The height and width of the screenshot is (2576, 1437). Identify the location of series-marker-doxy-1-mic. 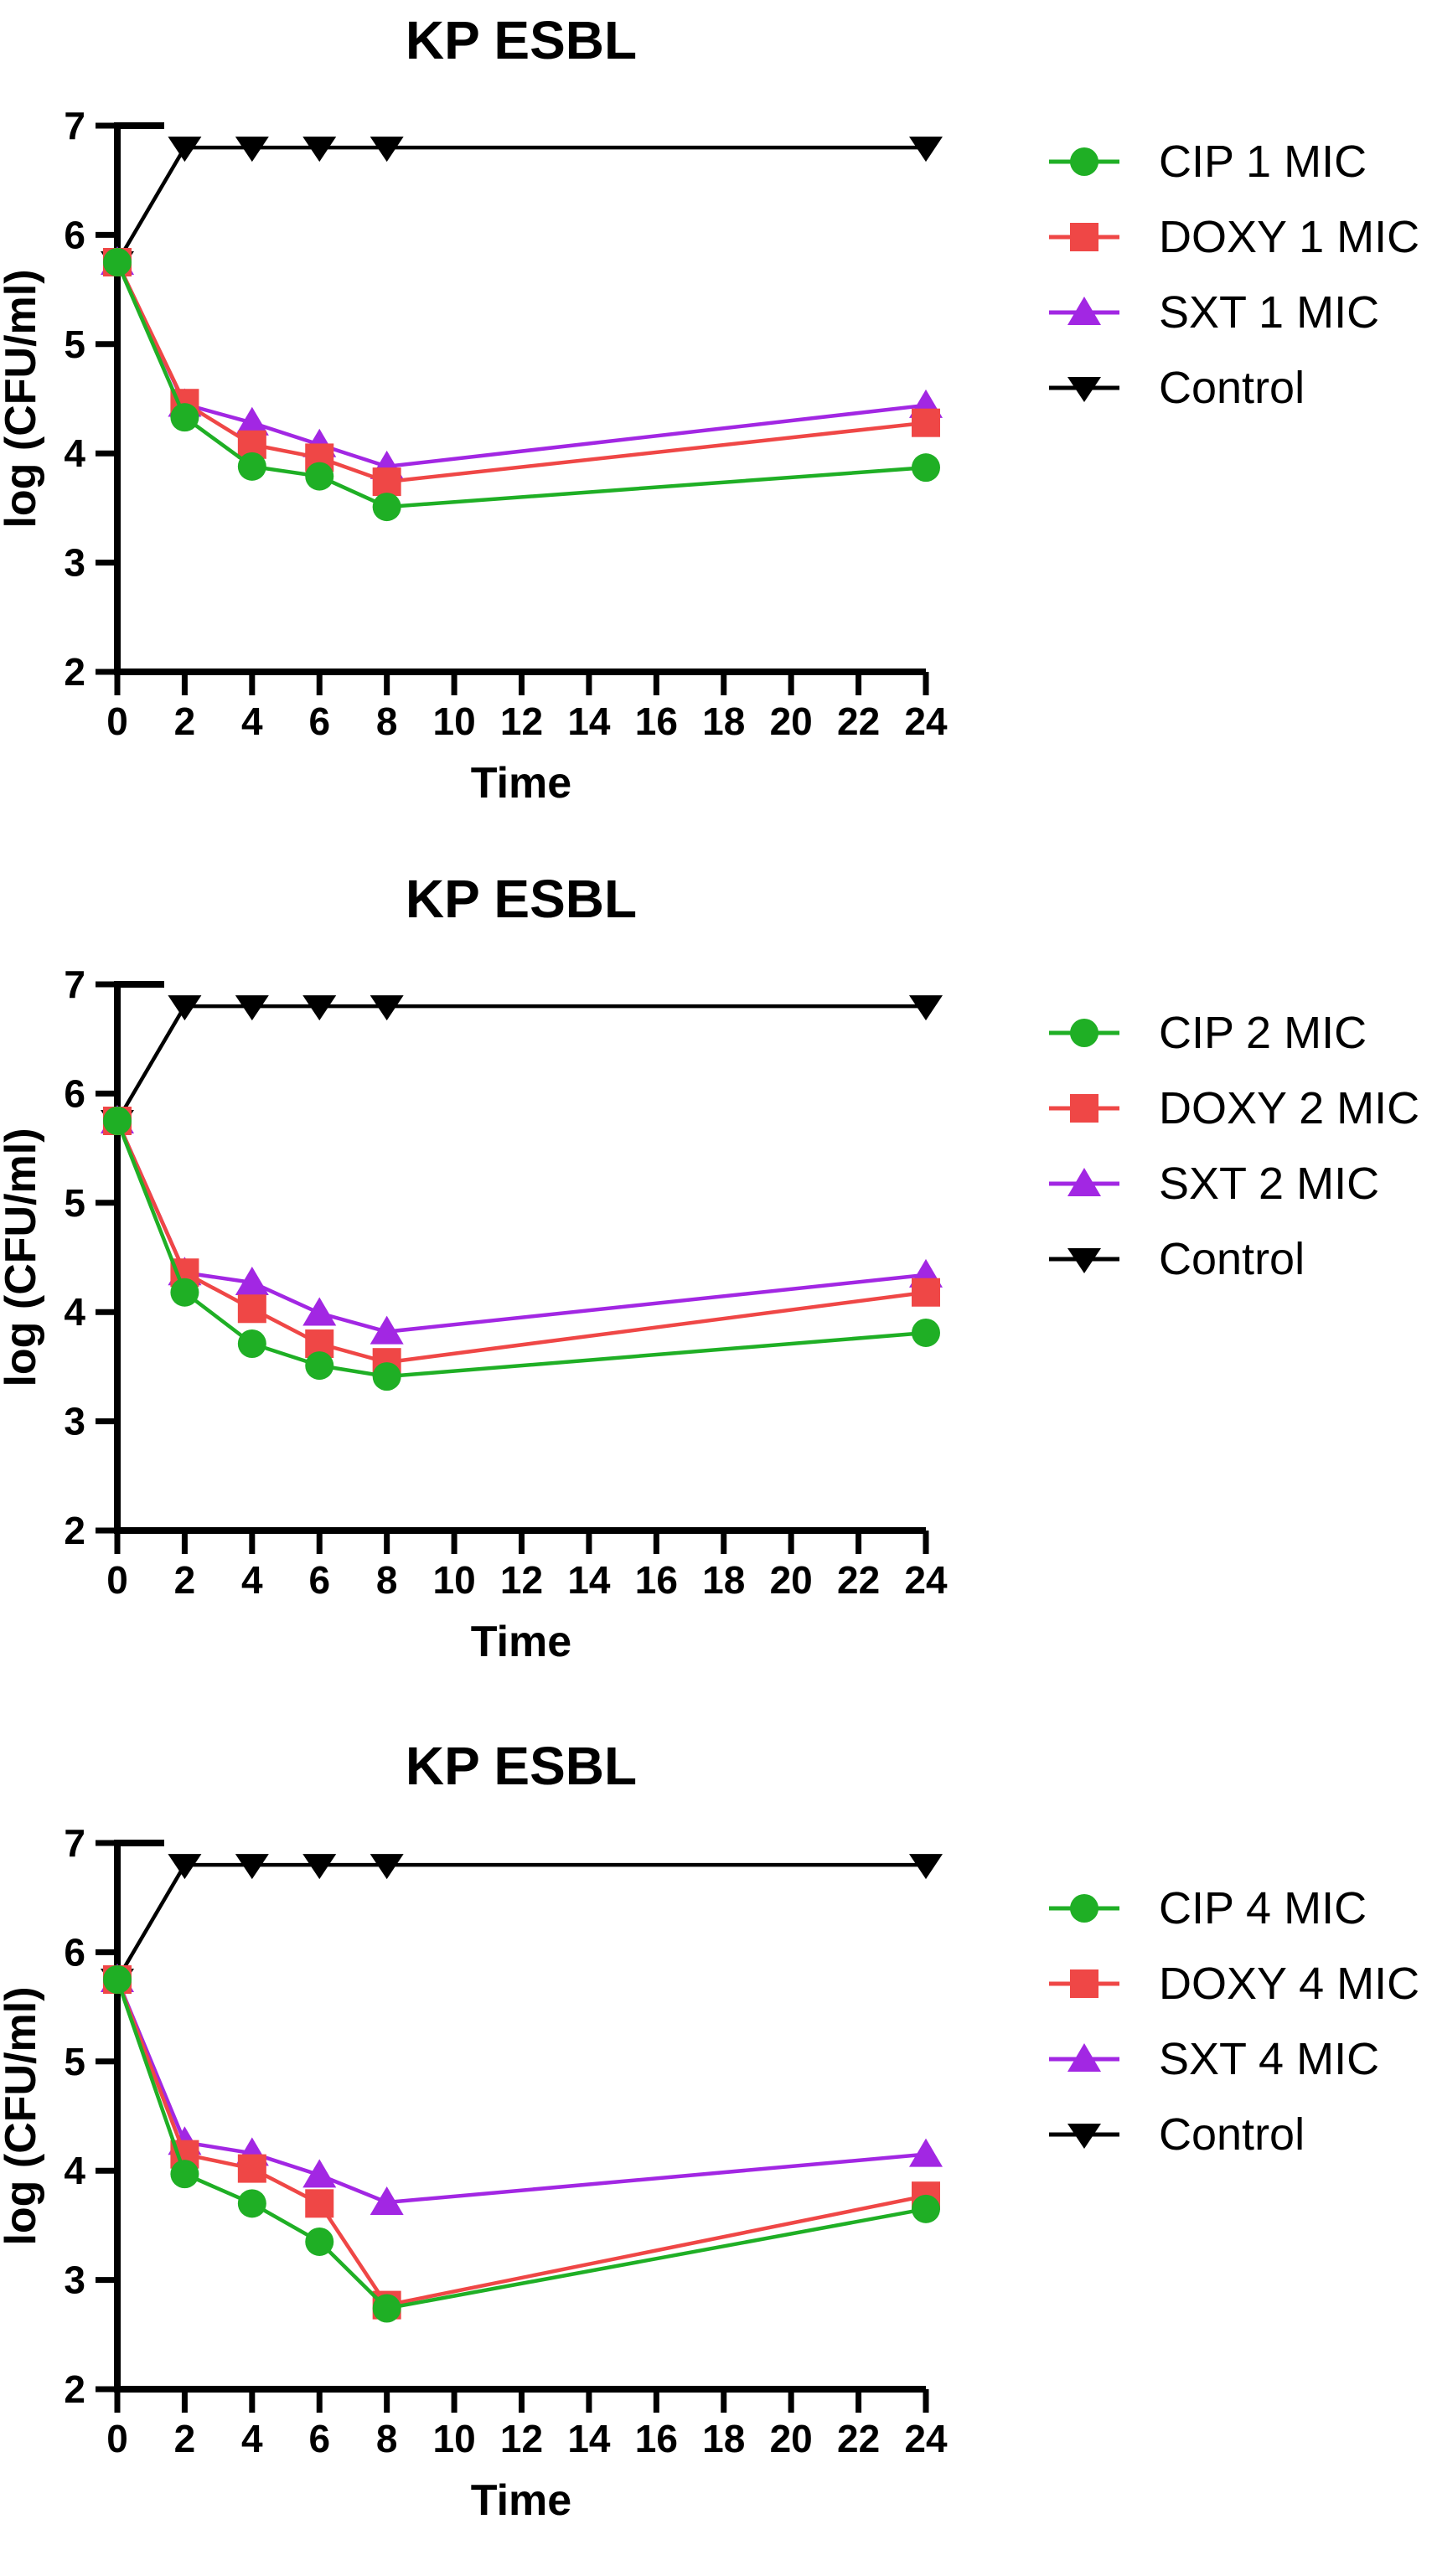
(926, 422).